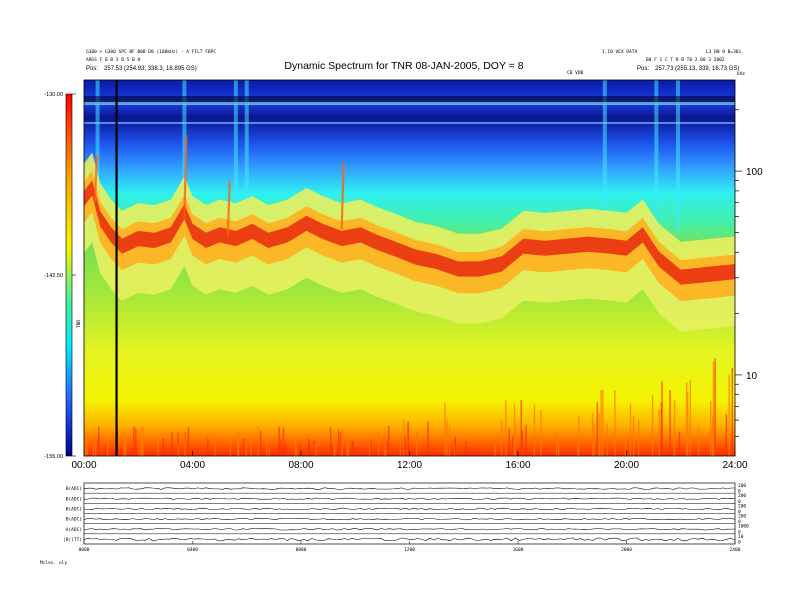  What do you see at coordinates (409, 465) in the screenshot?
I see `x-tick-label: 12:00` at bounding box center [409, 465].